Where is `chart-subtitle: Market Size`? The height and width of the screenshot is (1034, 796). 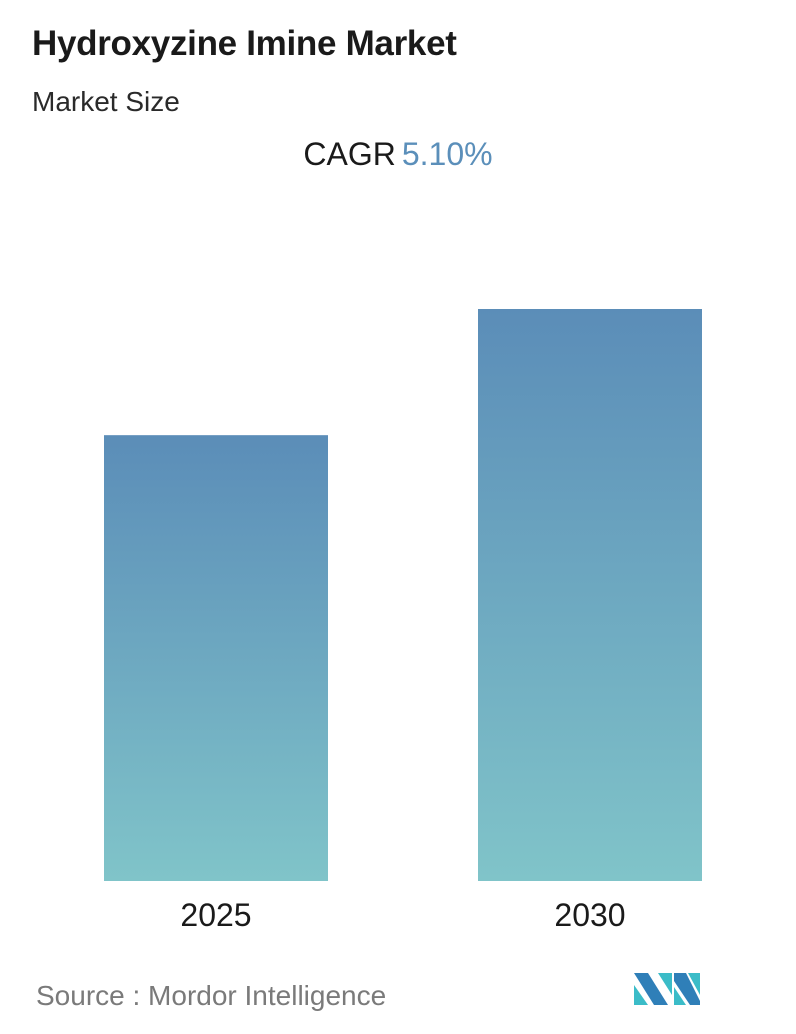
chart-subtitle: Market Size is located at coordinates (106, 101).